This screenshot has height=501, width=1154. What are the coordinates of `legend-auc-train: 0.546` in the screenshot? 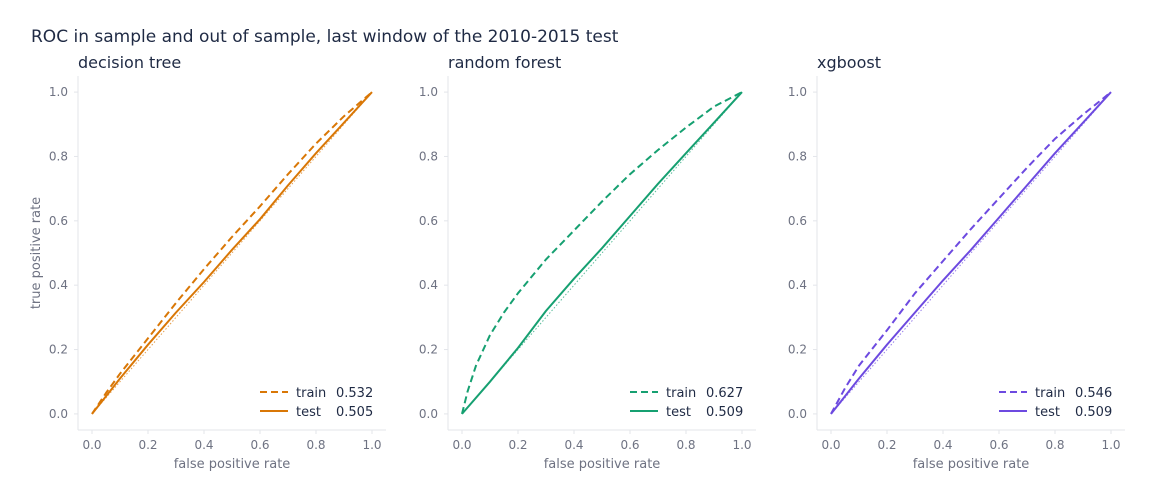 It's located at (1093, 393).